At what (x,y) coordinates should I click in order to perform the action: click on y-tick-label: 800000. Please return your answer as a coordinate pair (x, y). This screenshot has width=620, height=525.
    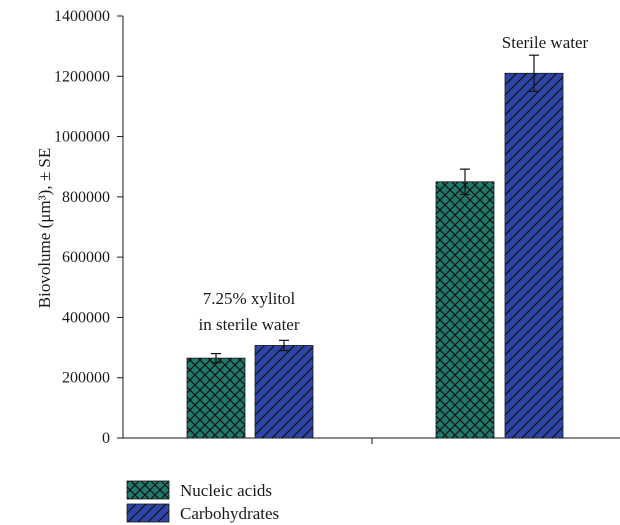
    Looking at the image, I should click on (86, 197).